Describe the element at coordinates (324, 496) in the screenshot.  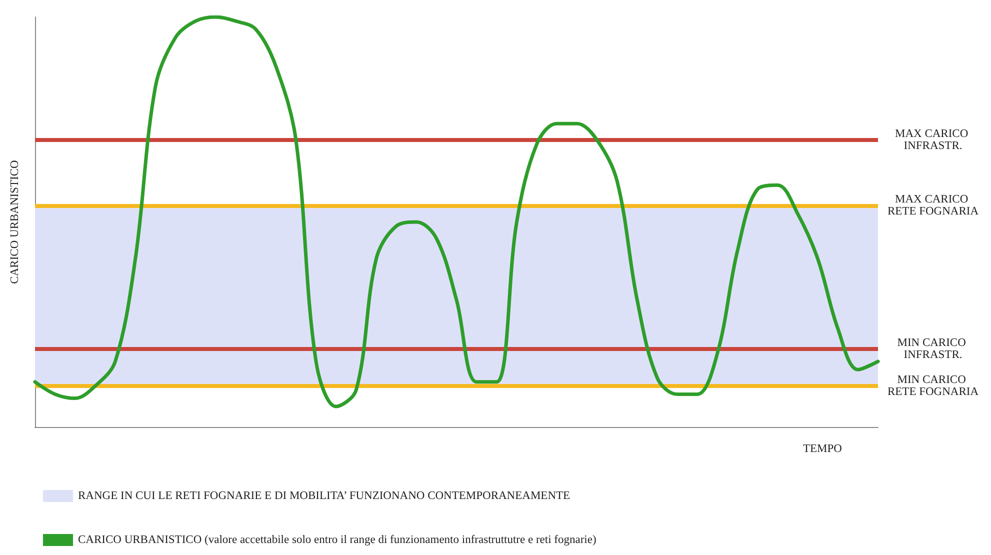
I see `legend-label: RANGE IN CUI LE RETI FOGNARIE E DI MOBILITA’ FUNZIONANO CONTEMPORANEAMENTE` at that location.